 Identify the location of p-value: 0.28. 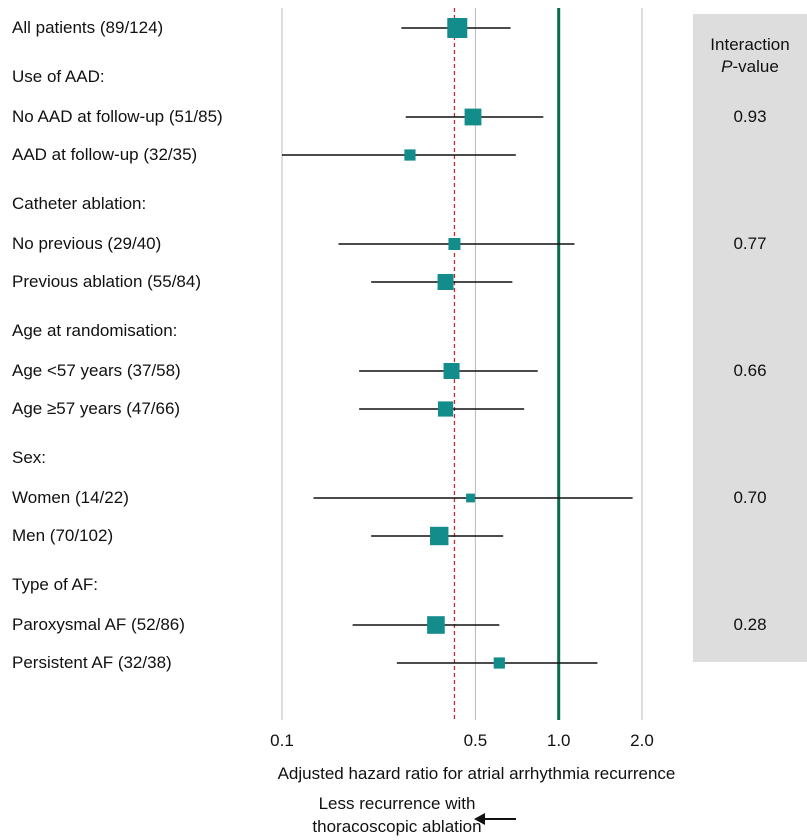
(750, 624).